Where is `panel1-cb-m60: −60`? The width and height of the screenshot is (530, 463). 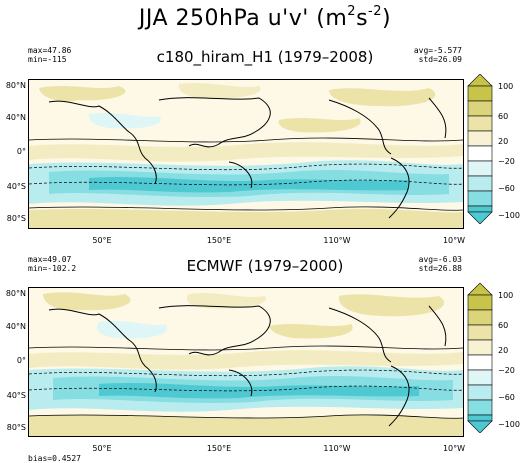 panel1-cb-m60: −60 is located at coordinates (506, 188).